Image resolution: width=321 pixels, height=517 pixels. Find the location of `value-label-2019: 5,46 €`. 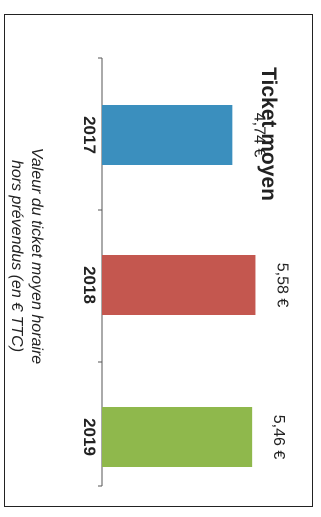

value-label-2019: 5,46 € is located at coordinates (278, 437).